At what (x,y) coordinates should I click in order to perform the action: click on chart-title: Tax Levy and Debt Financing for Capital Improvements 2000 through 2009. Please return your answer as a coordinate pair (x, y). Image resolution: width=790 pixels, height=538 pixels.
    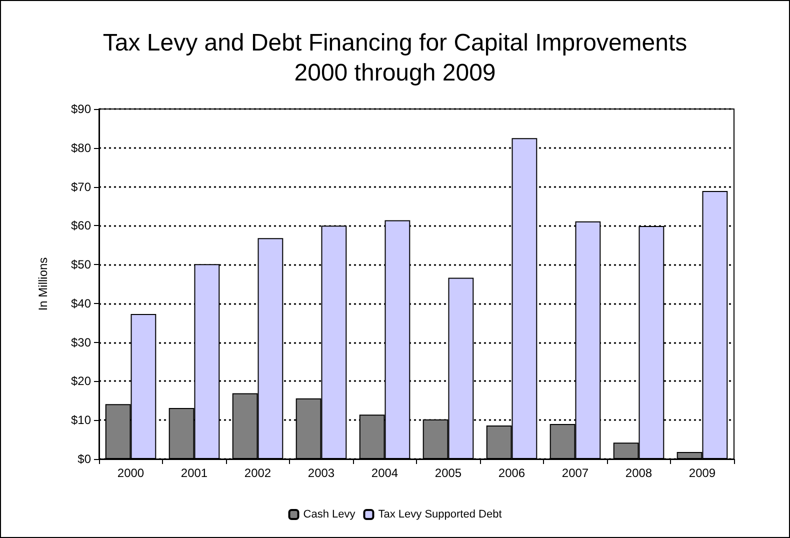
    Looking at the image, I should click on (395, 58).